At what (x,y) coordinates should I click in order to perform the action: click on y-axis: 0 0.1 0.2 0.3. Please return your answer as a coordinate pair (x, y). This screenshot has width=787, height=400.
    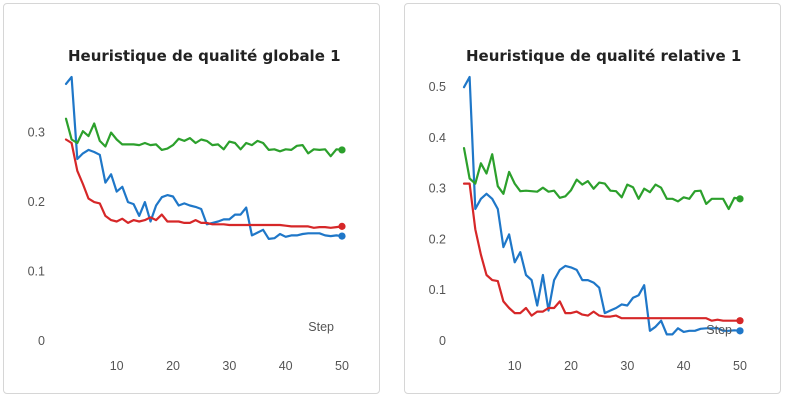
    Looking at the image, I should click on (36, 237).